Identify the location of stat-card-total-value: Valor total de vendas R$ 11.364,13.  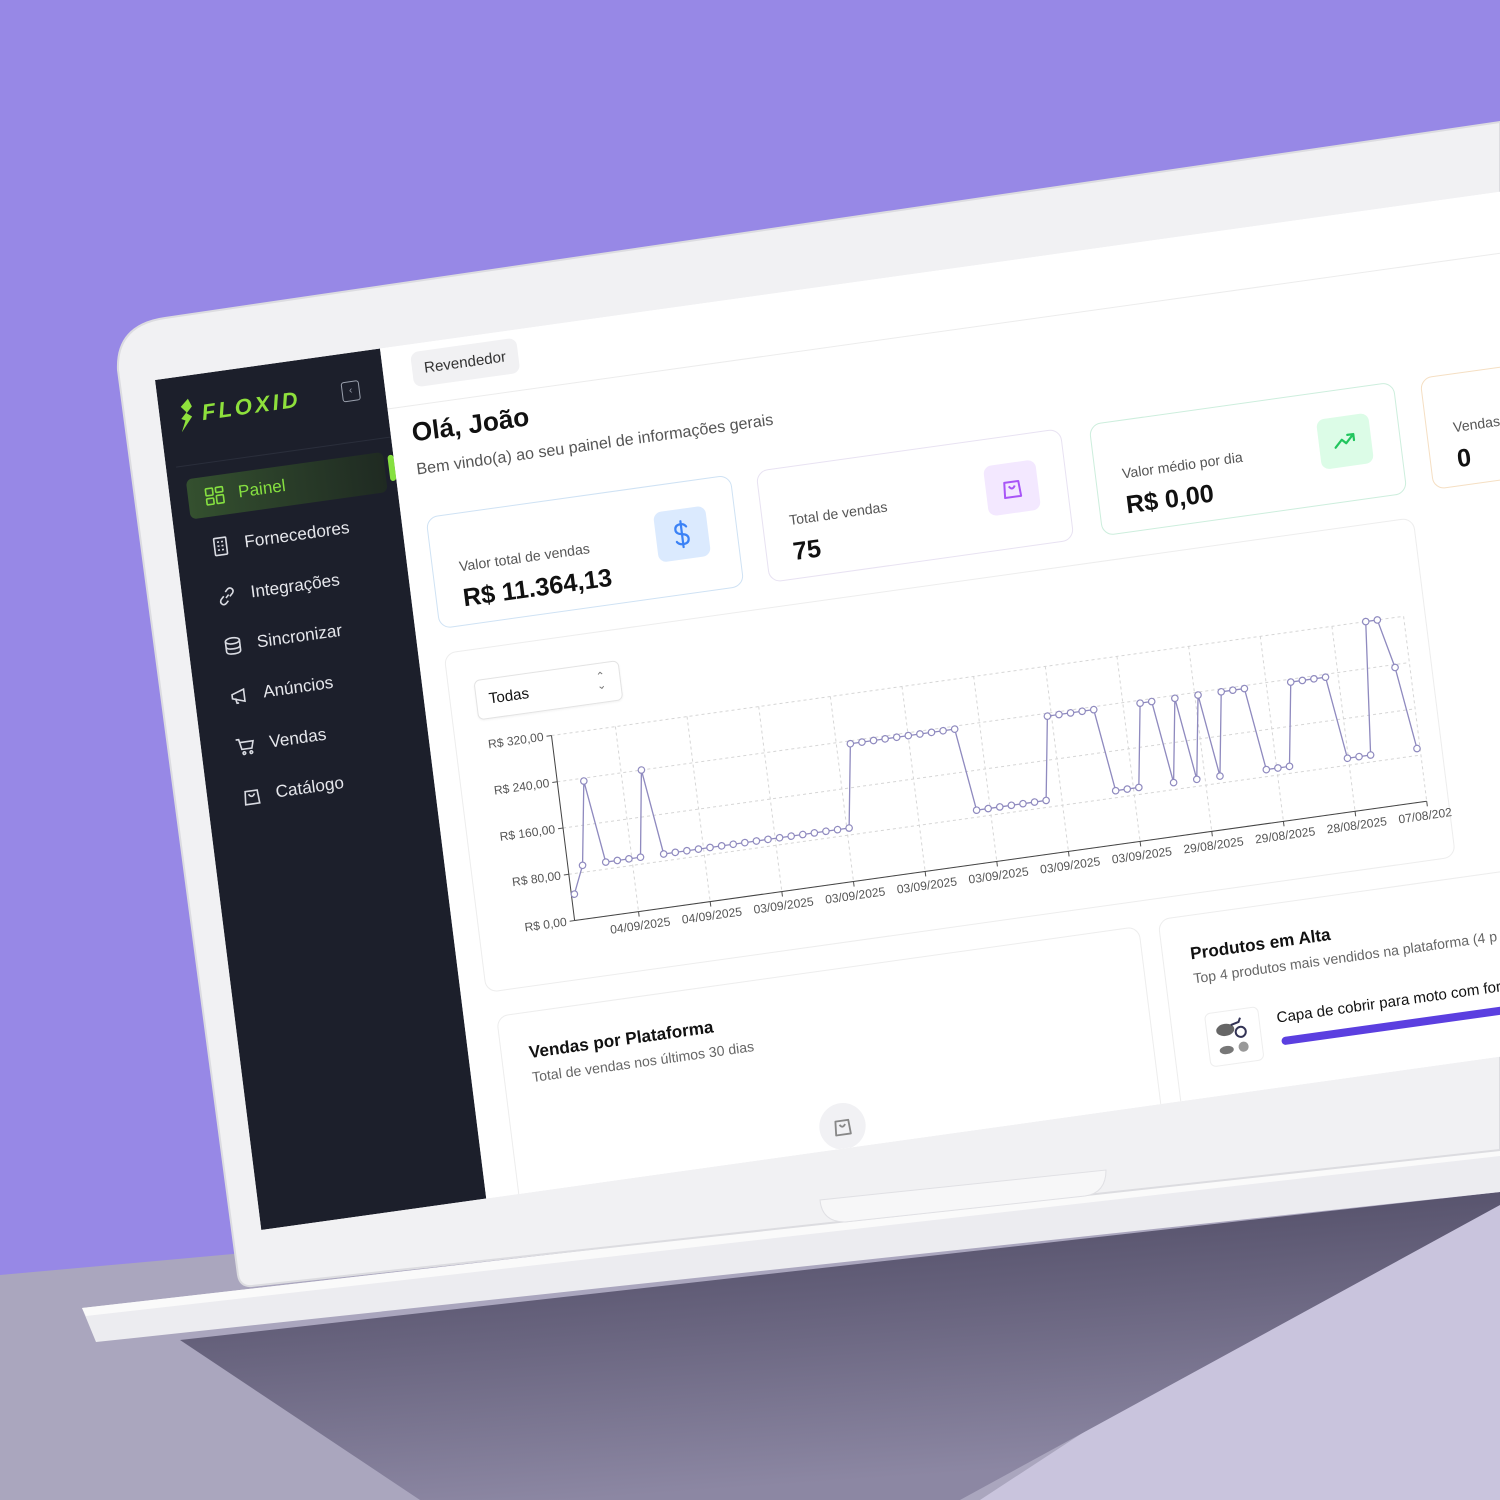
(585, 552).